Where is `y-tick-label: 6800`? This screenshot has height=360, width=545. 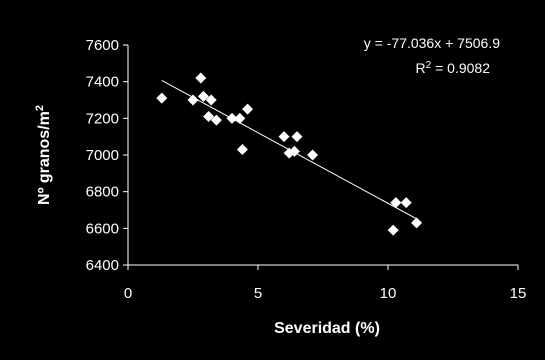 y-tick-label: 6800 is located at coordinates (102, 192).